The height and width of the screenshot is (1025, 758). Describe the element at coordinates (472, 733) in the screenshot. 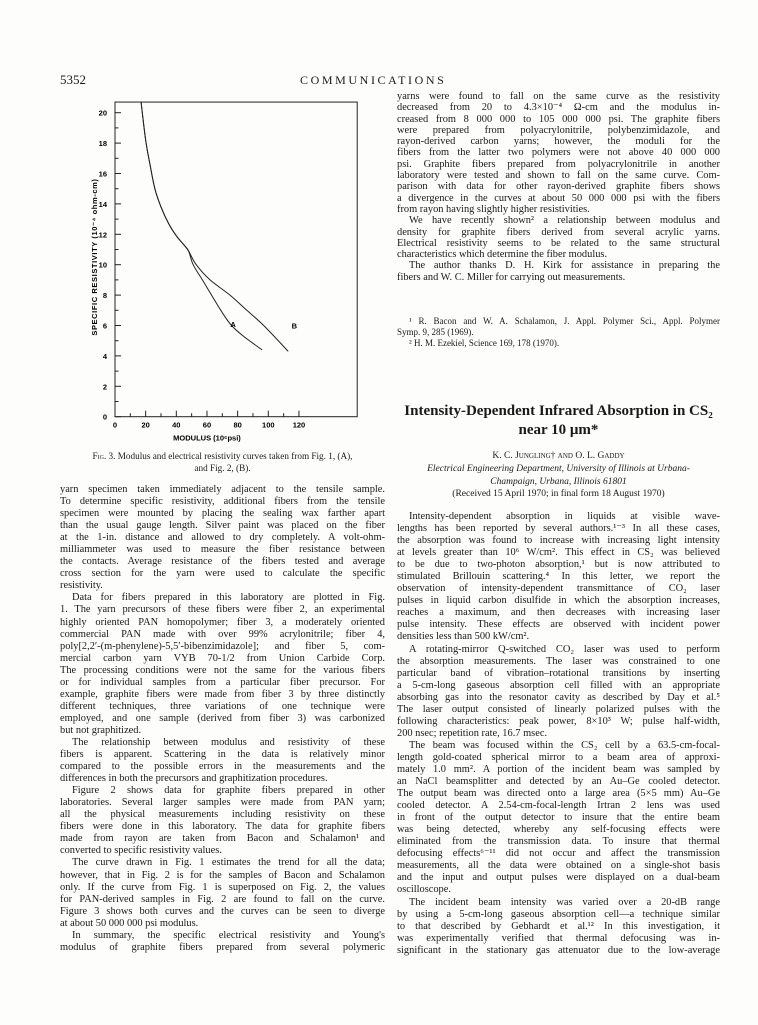

I see `text-line: 200 nsec; repetition rate, 16.7 msec.` at that location.